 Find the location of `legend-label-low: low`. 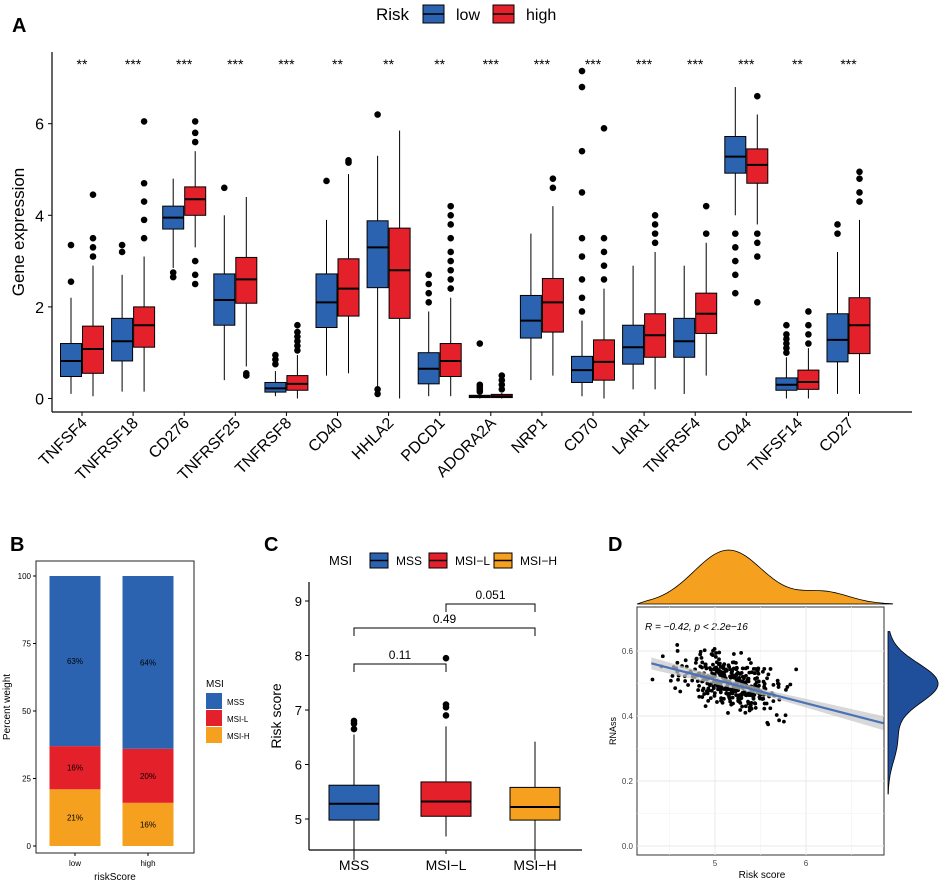

legend-label-low: low is located at coordinates (468, 15).